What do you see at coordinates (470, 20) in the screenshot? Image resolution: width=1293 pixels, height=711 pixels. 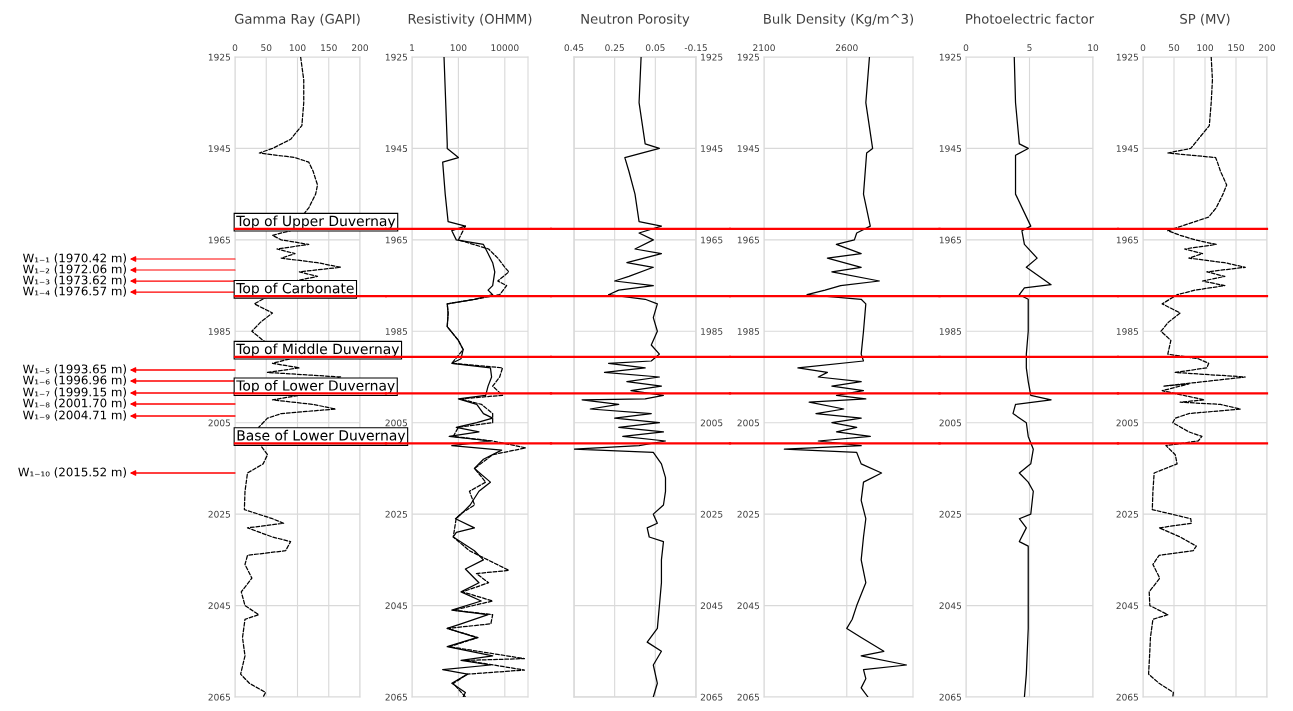 I see `chart-title: Resistivity (OHMM)` at bounding box center [470, 20].